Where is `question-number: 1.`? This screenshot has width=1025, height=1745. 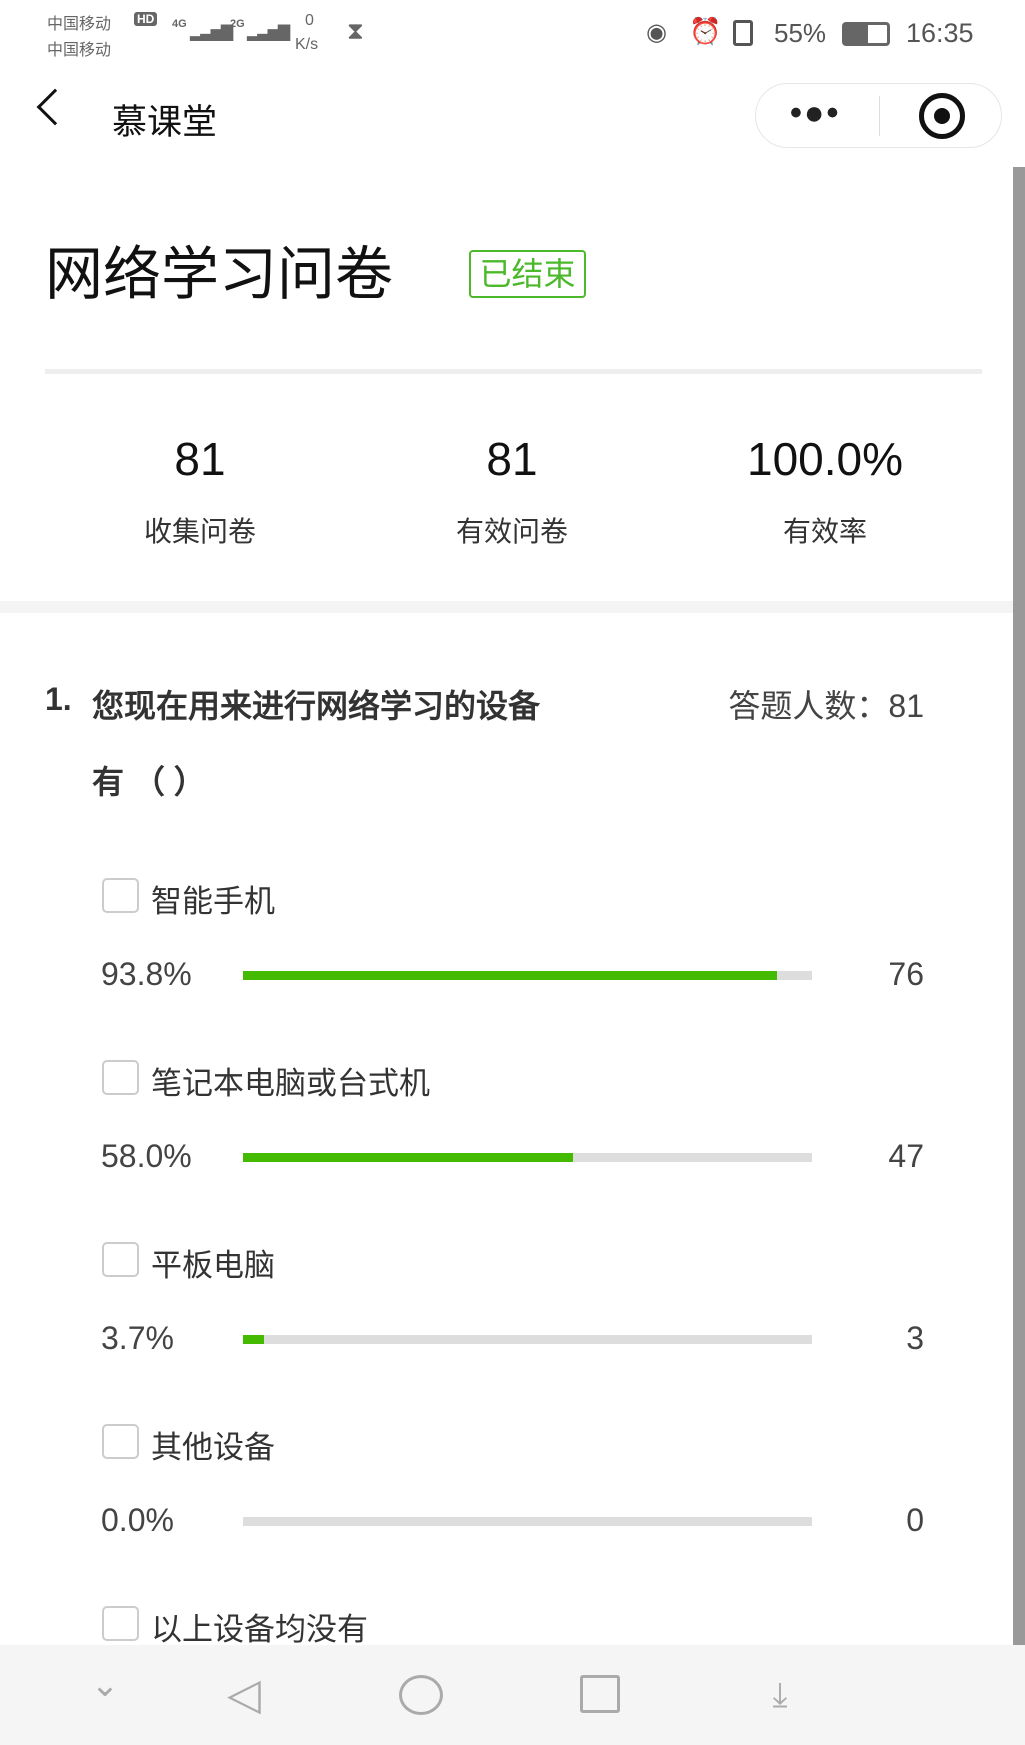
question-number: 1. is located at coordinates (58, 699).